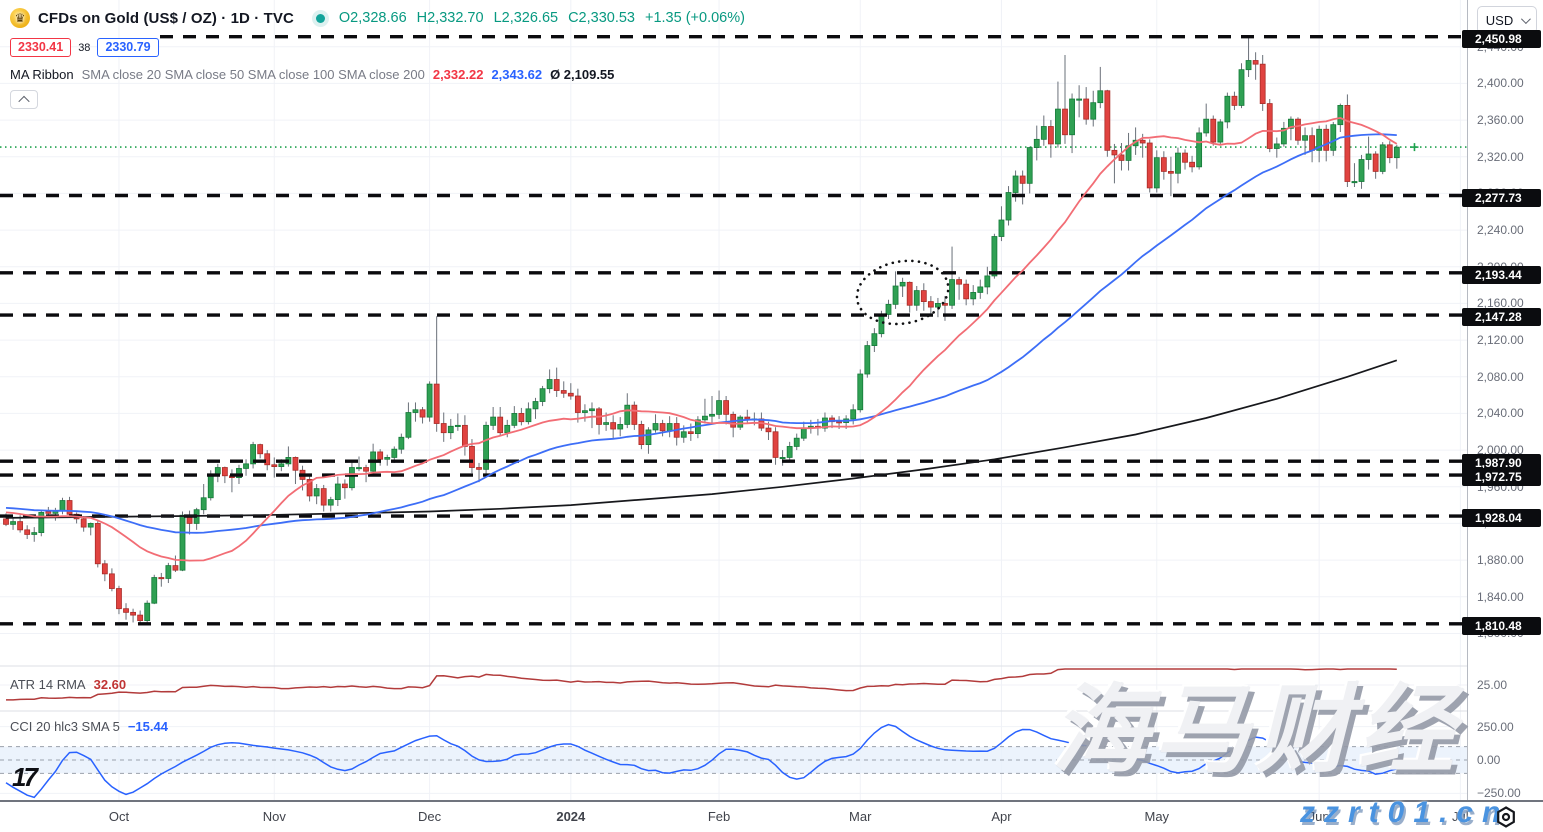  I want to click on ma-ribbon-label: MA Ribbon, so click(42, 74).